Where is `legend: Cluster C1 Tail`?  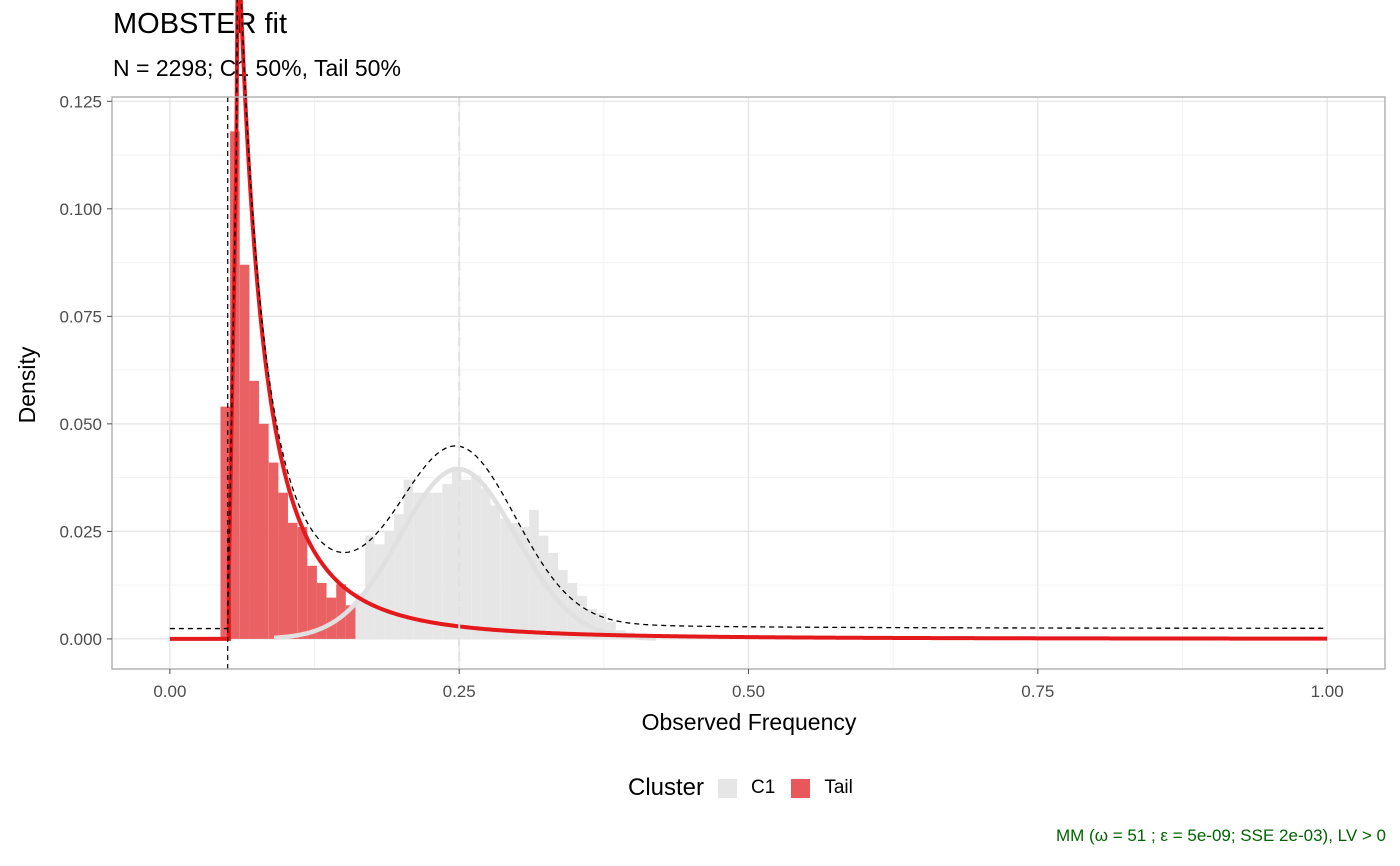 legend: Cluster C1 Tail is located at coordinates (748, 788).